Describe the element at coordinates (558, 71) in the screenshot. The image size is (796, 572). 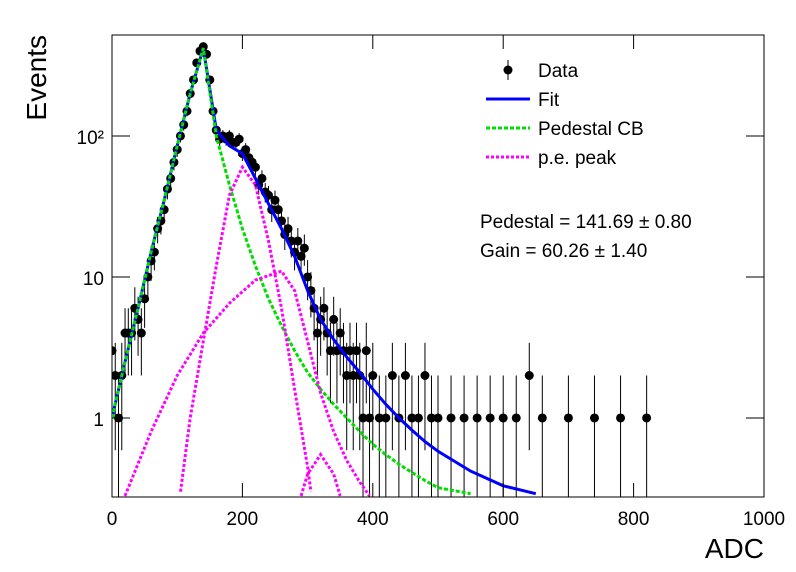
I see `legend-label: Data` at that location.